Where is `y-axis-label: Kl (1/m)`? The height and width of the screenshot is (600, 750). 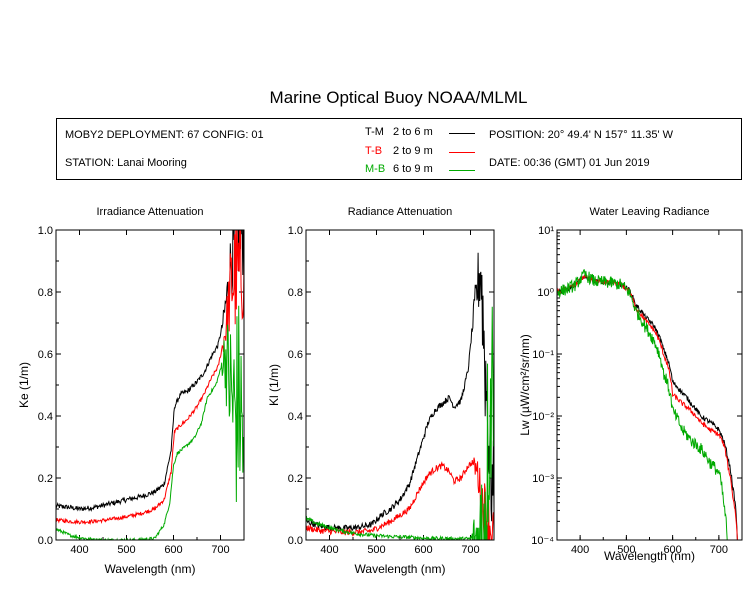 y-axis-label: Kl (1/m) is located at coordinates (274, 385).